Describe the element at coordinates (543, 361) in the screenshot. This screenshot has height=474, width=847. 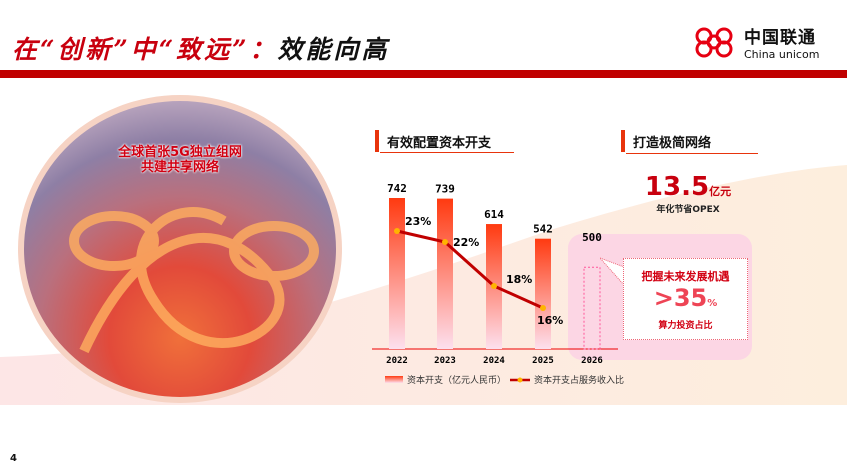
I see `x-tick-label: 2025` at that location.